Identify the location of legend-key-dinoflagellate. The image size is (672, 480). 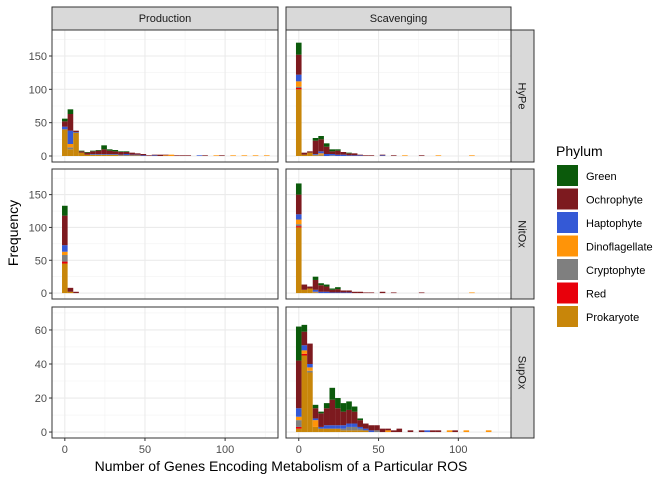
(567, 246).